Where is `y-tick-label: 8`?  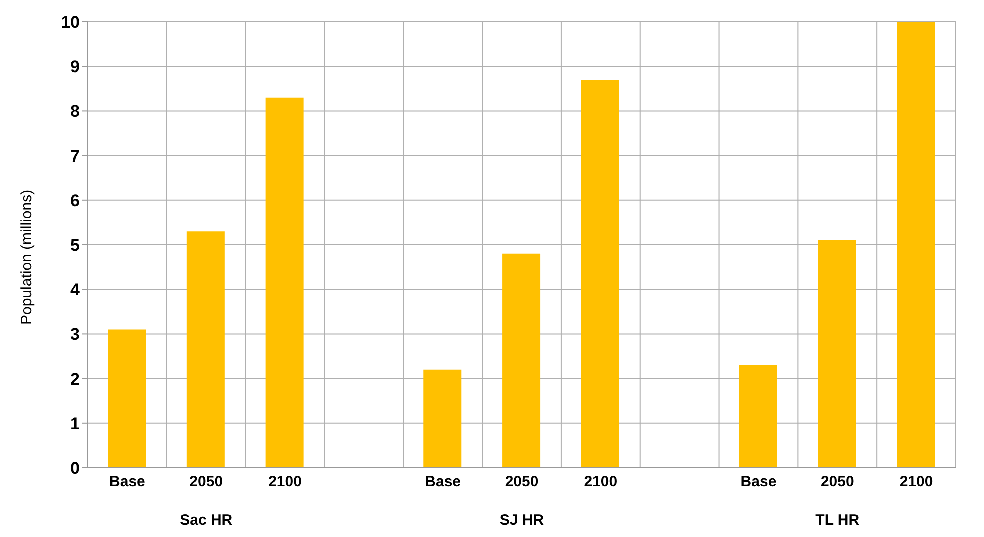
y-tick-label: 8 is located at coordinates (75, 112).